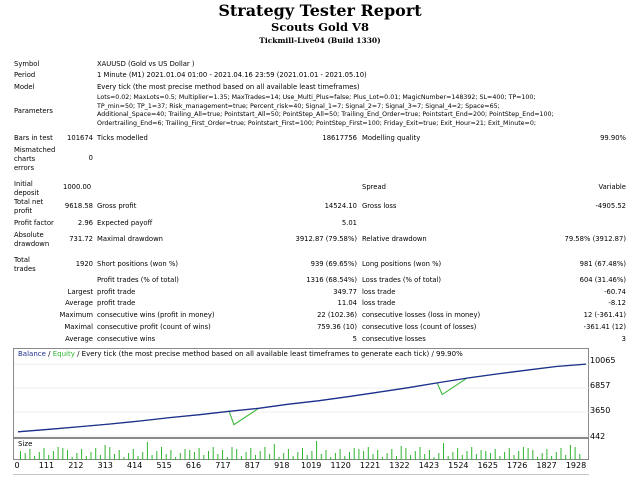  What do you see at coordinates (46, 465) in the screenshot?
I see `x-tick-label: 111` at bounding box center [46, 465].